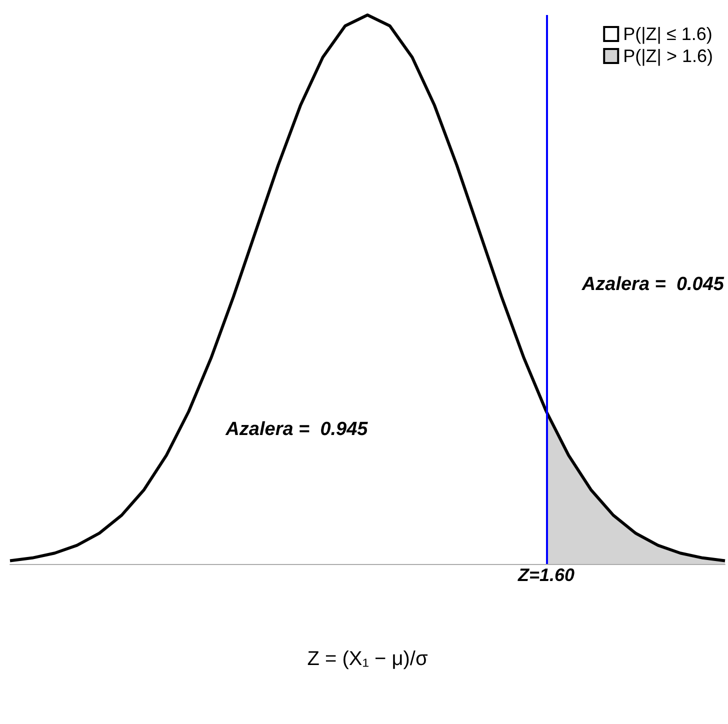  What do you see at coordinates (668, 56) in the screenshot?
I see `legend-label: P(|Z| > 1.6)` at bounding box center [668, 56].